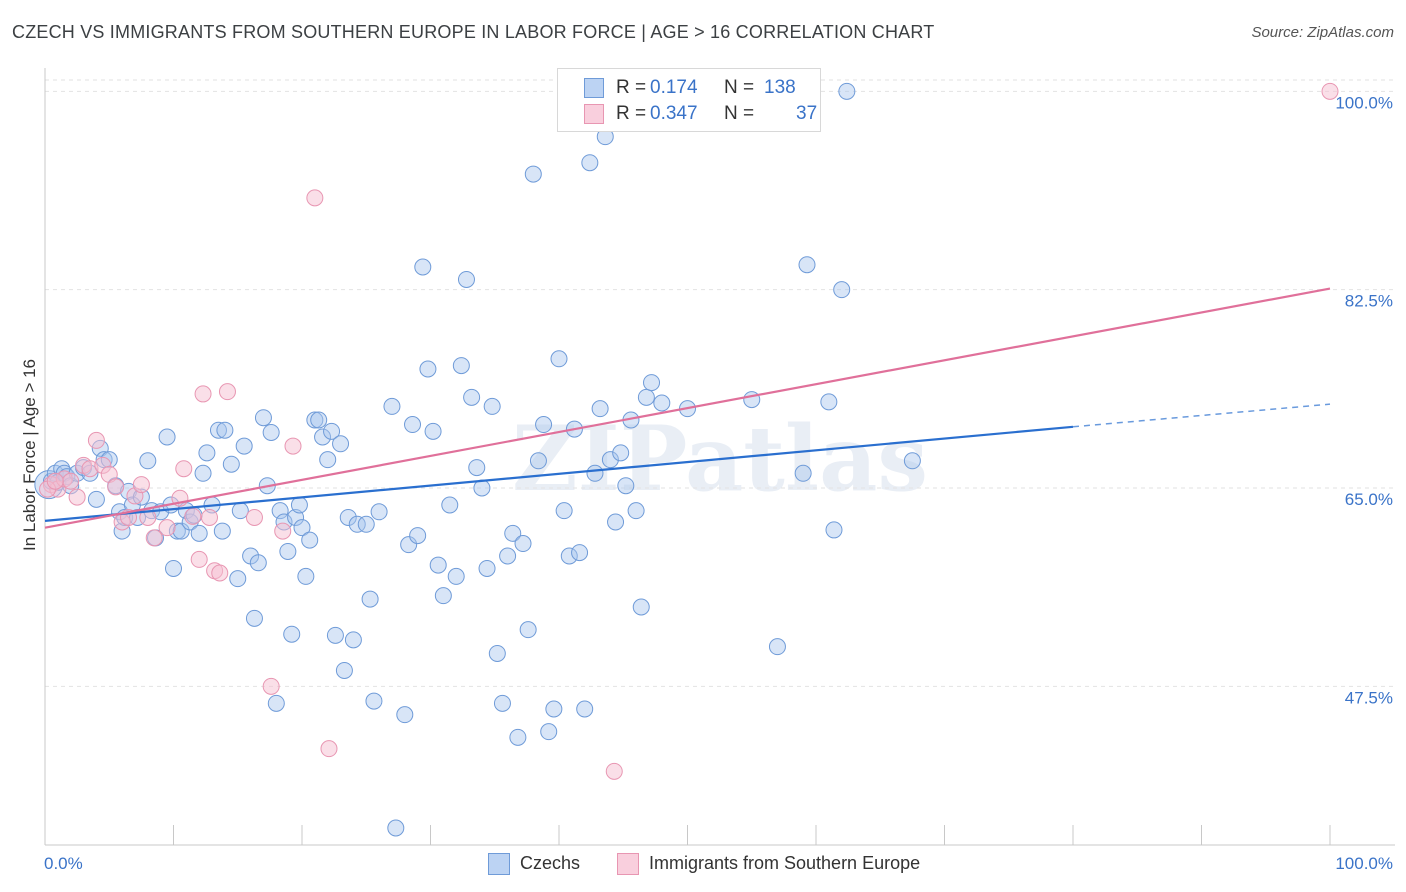 The height and width of the screenshot is (892, 1406). I want to click on y-tick-label: 100.0%, so click(1364, 102).